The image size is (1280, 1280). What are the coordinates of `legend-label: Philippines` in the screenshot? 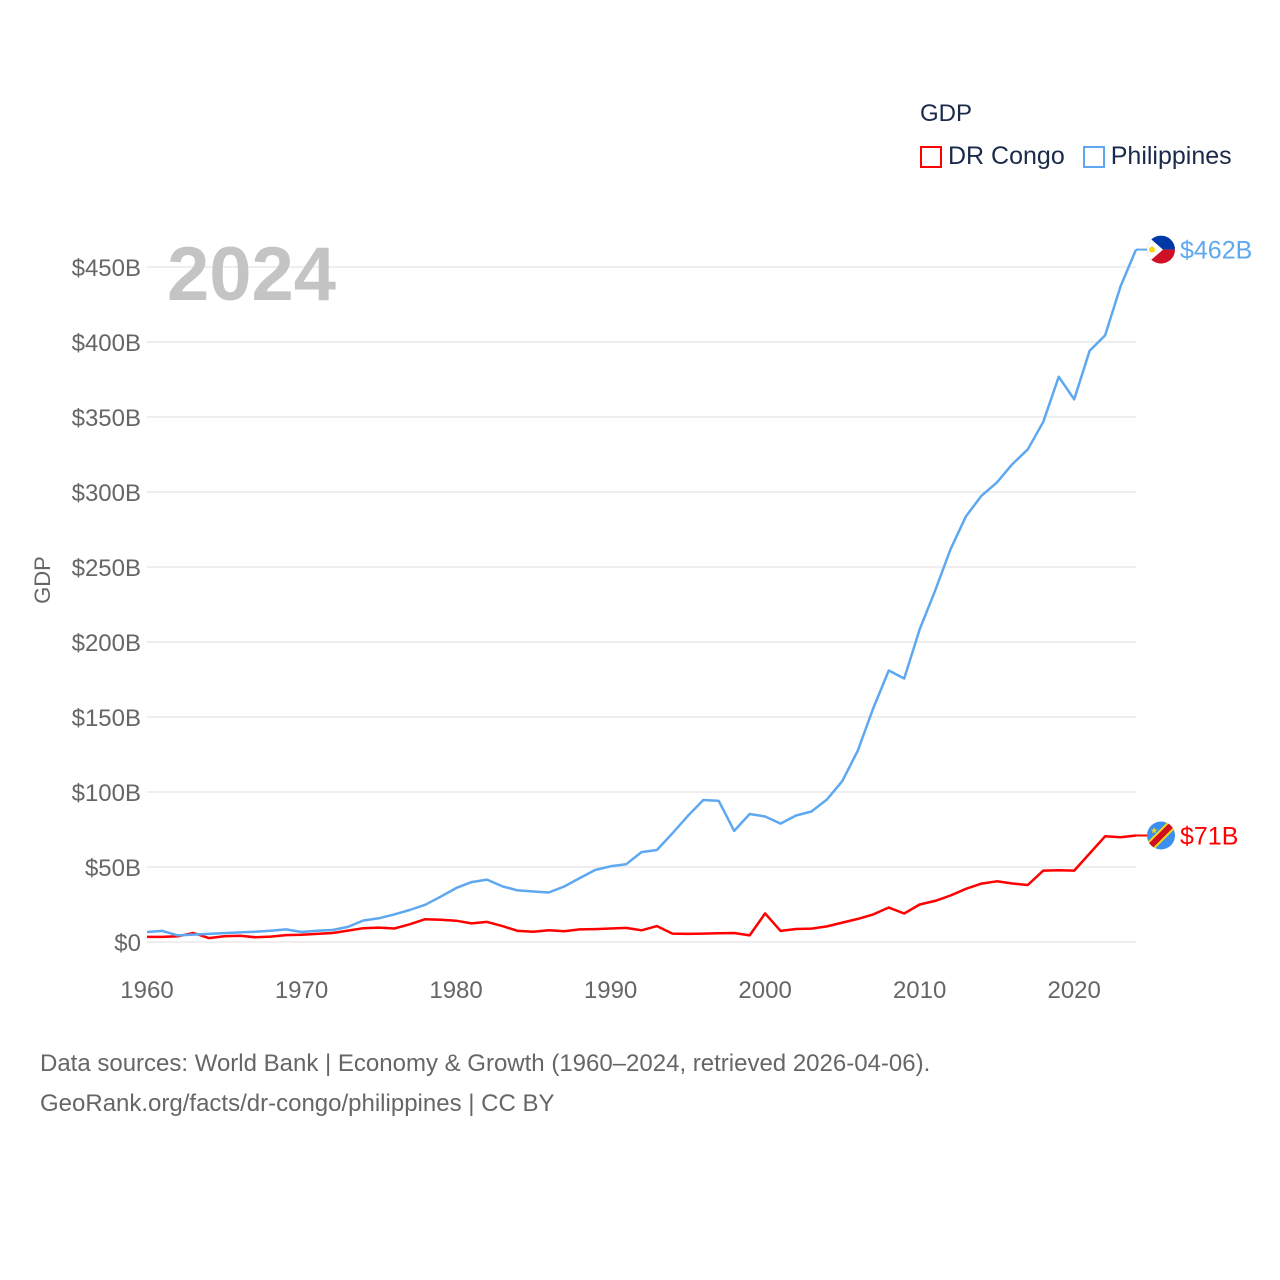 It's located at (1171, 156).